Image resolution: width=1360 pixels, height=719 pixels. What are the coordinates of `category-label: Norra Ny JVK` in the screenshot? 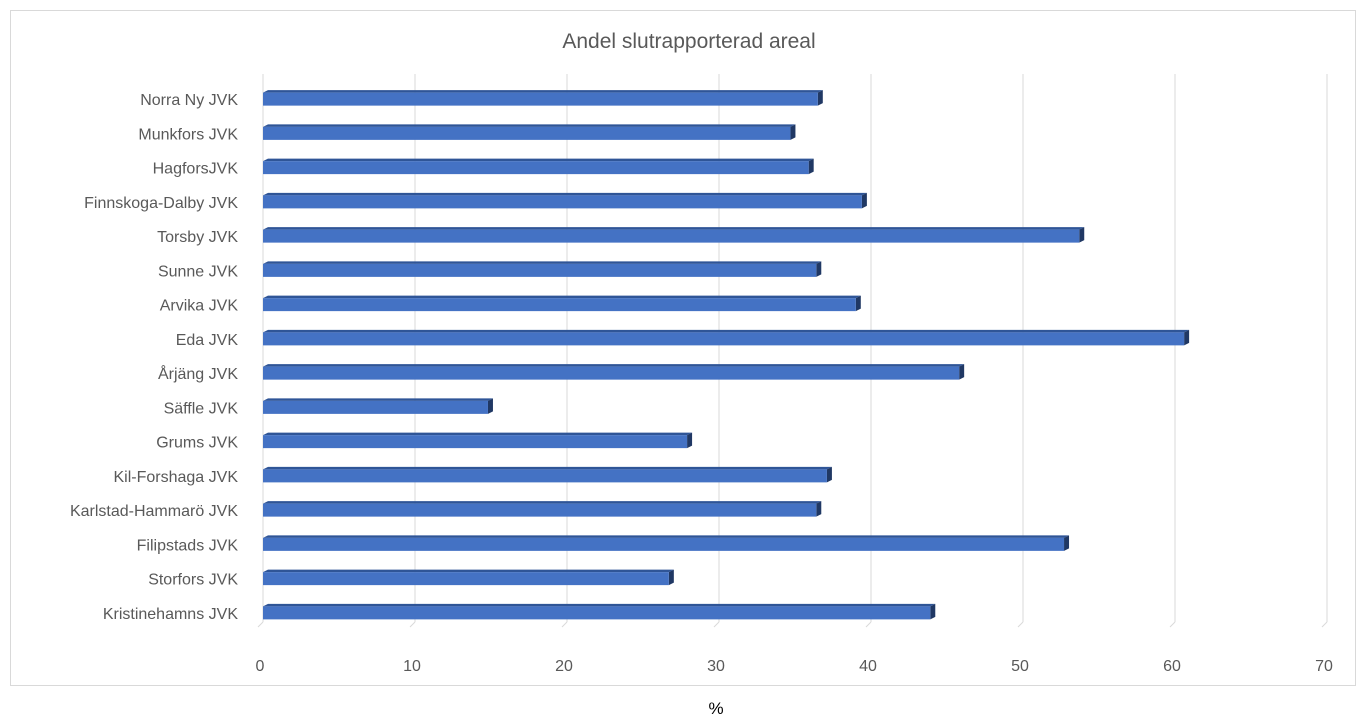 It's located at (189, 100).